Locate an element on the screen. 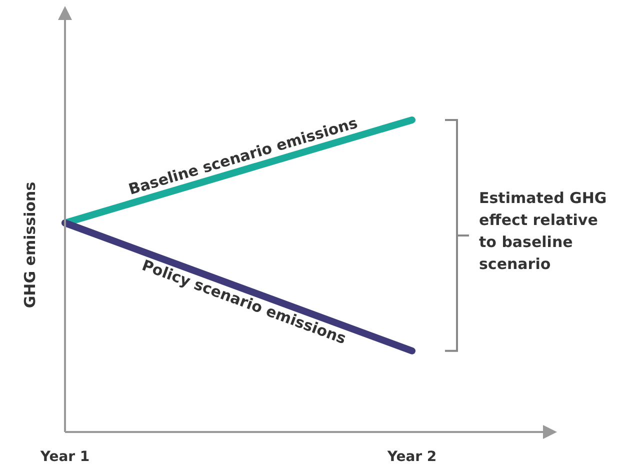  y-axis-title: GHG emissions is located at coordinates (30, 245).